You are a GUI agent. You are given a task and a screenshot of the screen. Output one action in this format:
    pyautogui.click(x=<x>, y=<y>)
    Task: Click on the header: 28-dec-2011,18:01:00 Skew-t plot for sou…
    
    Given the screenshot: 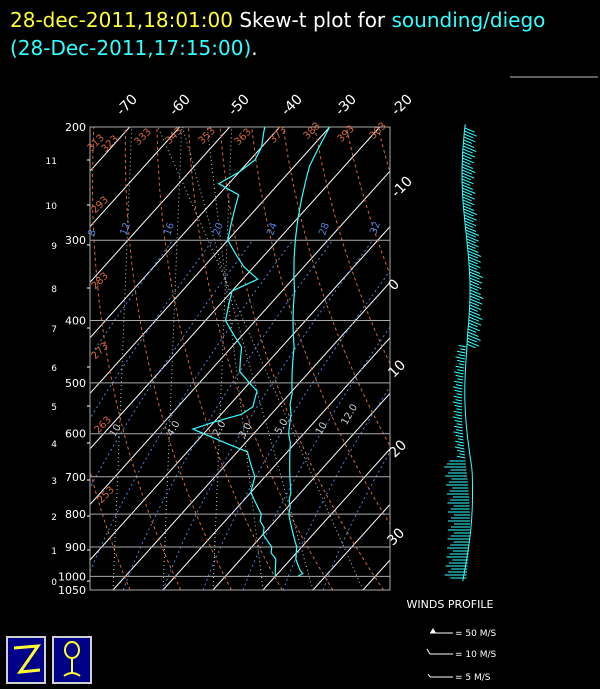 What is the action you would take?
    pyautogui.click(x=302, y=34)
    